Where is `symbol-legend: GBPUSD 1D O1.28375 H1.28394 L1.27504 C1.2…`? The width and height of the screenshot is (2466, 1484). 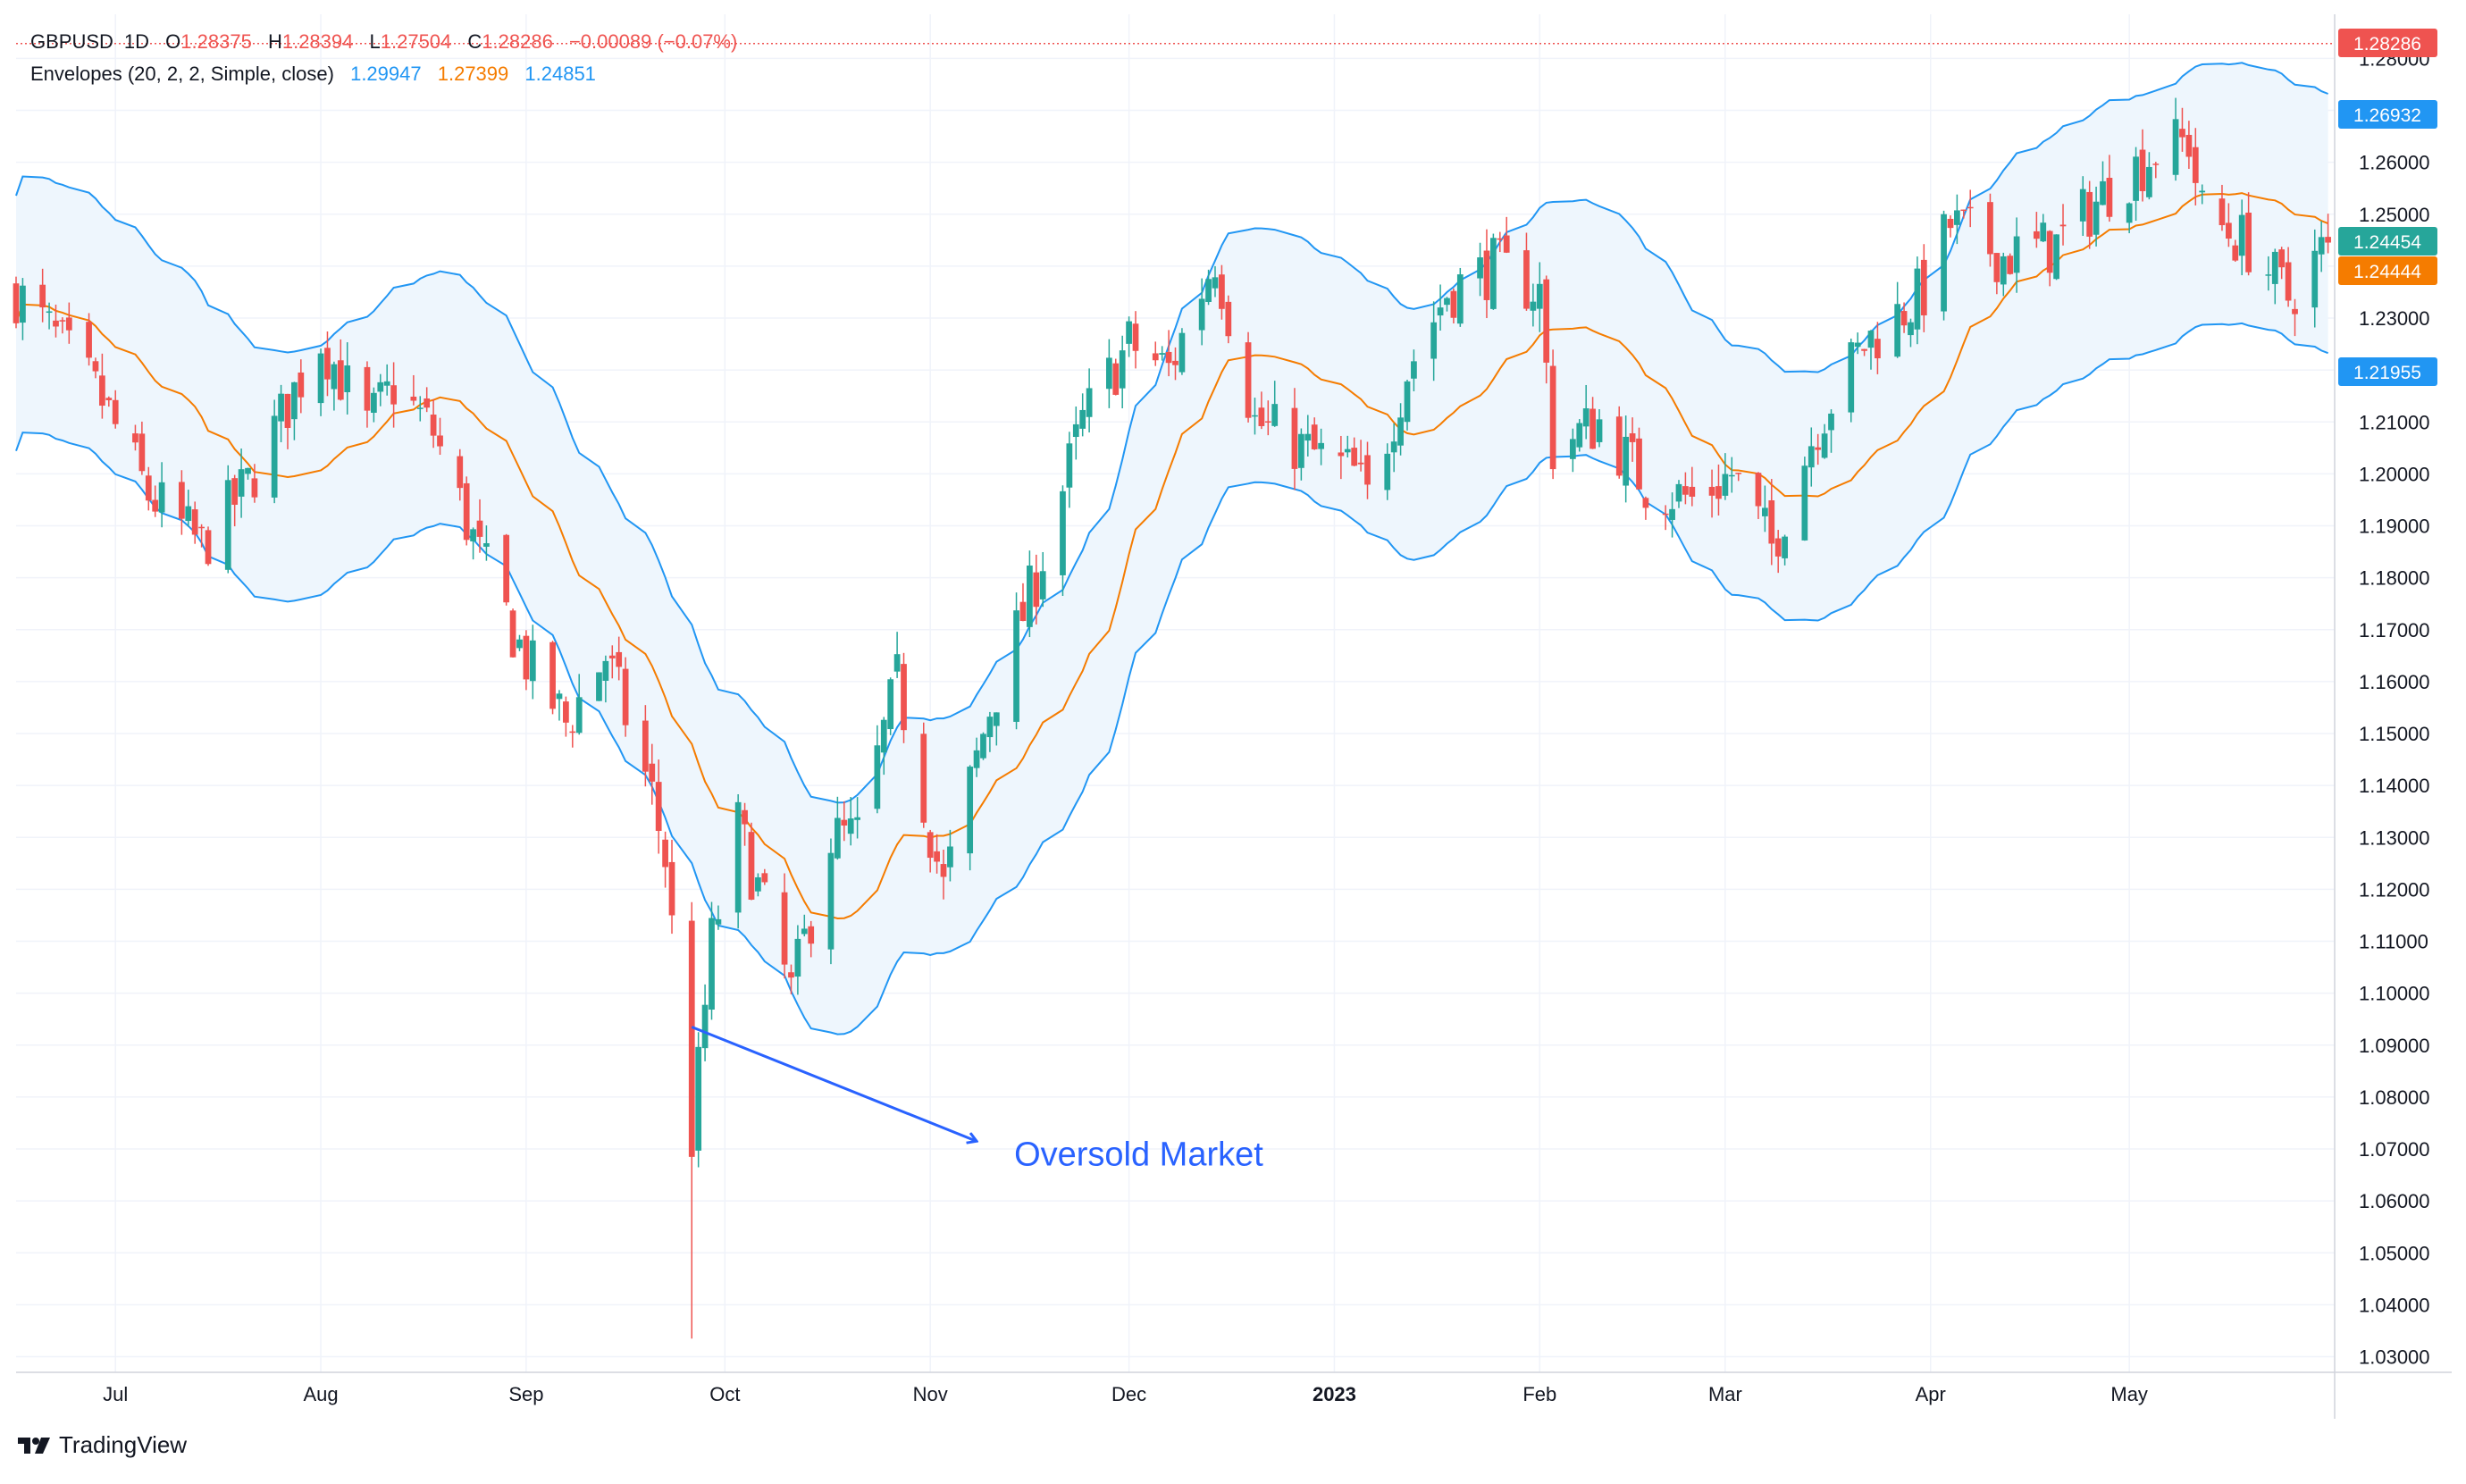
symbol-legend: GBPUSD 1D O1.28375 H1.28394 L1.27504 C1.2… is located at coordinates (389, 42).